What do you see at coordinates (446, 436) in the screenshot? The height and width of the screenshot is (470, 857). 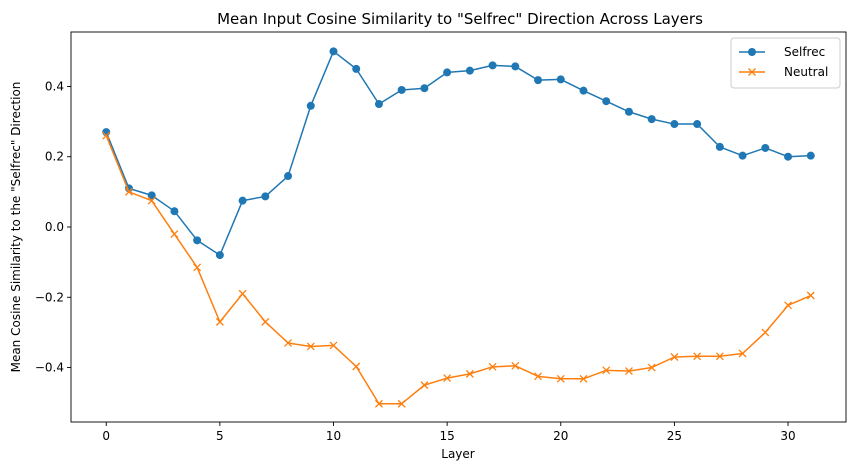 I see `x-tick-label-15: 15` at bounding box center [446, 436].